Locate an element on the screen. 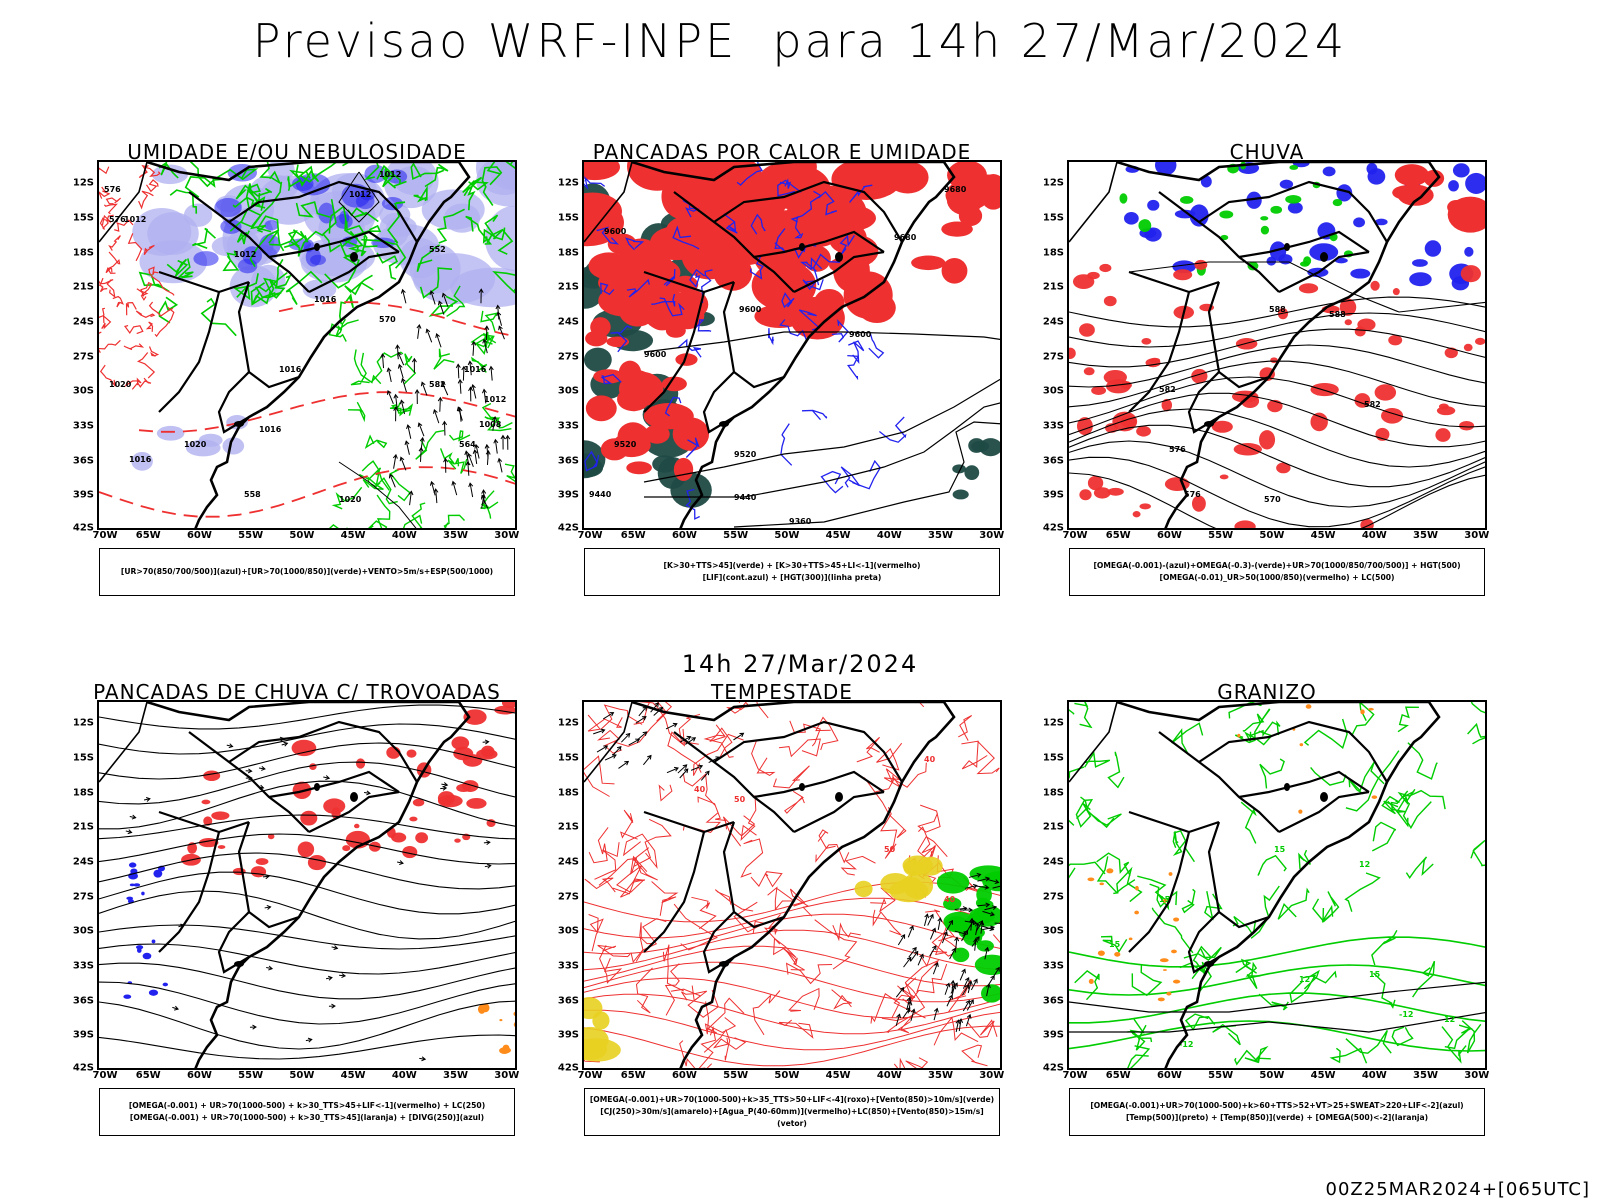 Image resolution: width=1600 pixels, height=1200 pixels. thickness-564-line is located at coordinates (326, 412).